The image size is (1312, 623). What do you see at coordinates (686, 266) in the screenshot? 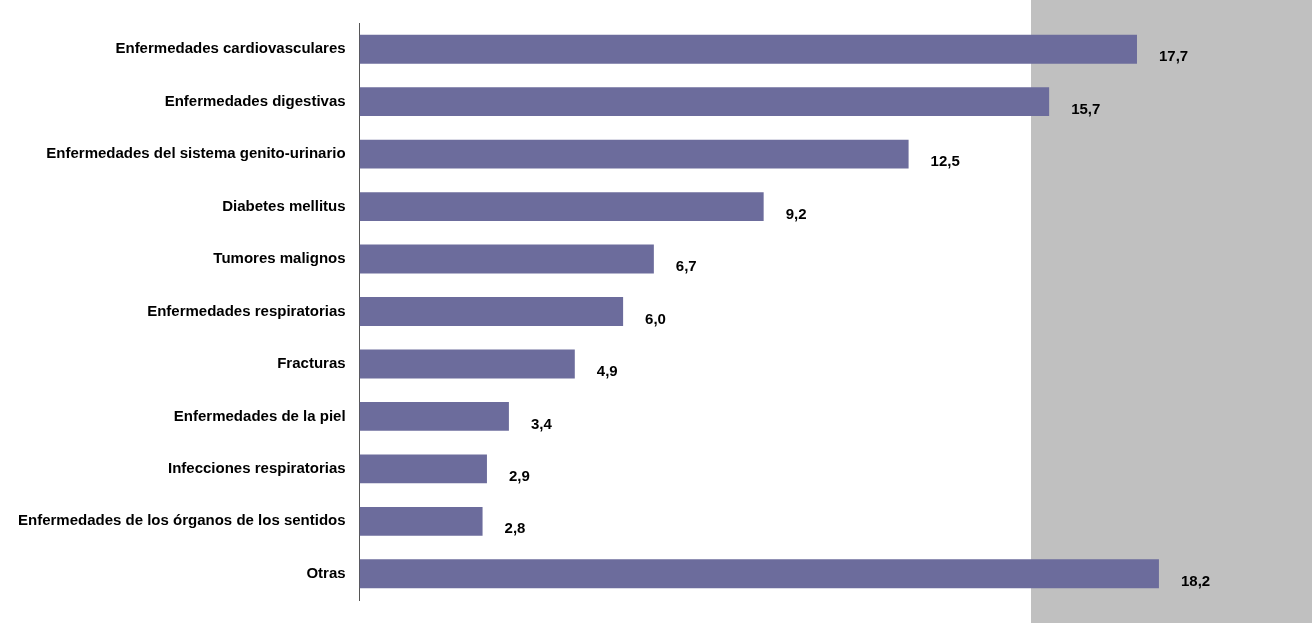
I see `data-label: 6,7` at bounding box center [686, 266].